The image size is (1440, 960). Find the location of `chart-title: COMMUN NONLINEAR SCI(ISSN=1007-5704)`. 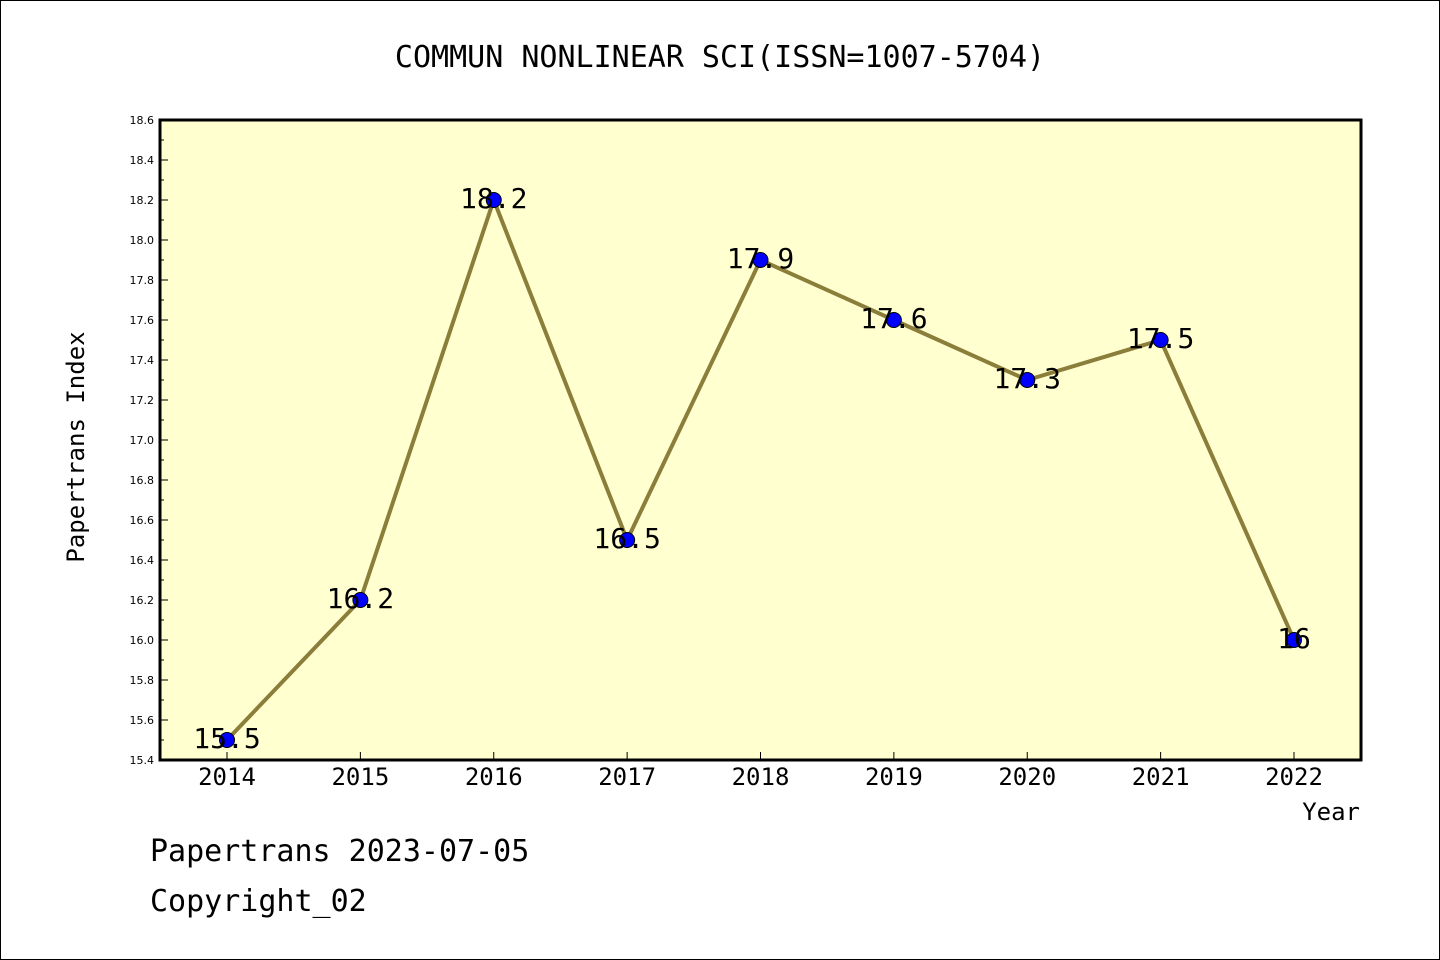

chart-title: COMMUN NONLINEAR SCI(ISSN=1007-5704) is located at coordinates (720, 57).